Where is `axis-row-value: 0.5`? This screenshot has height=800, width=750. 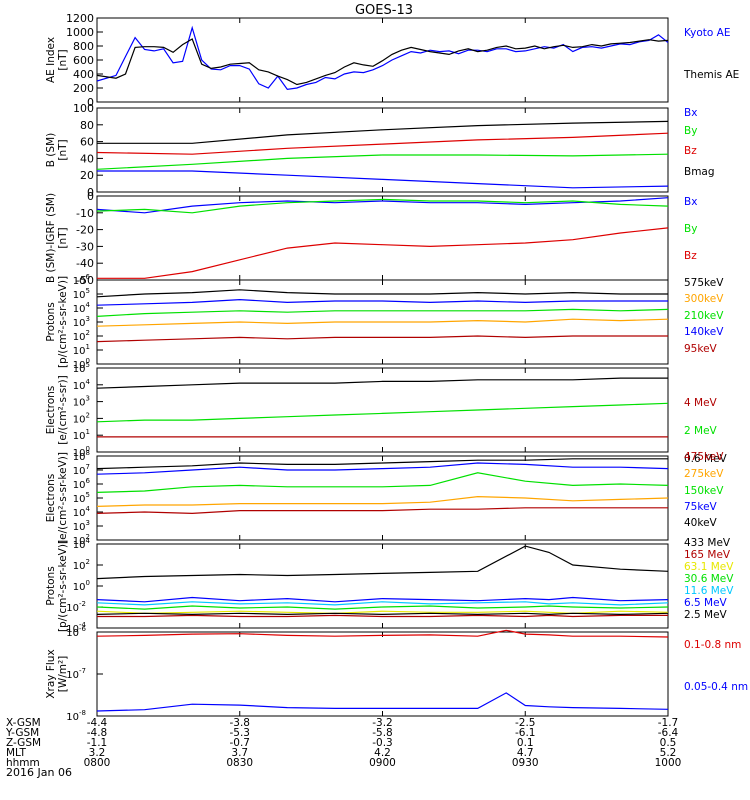
axis-row-value: 0.5 is located at coordinates (668, 743).